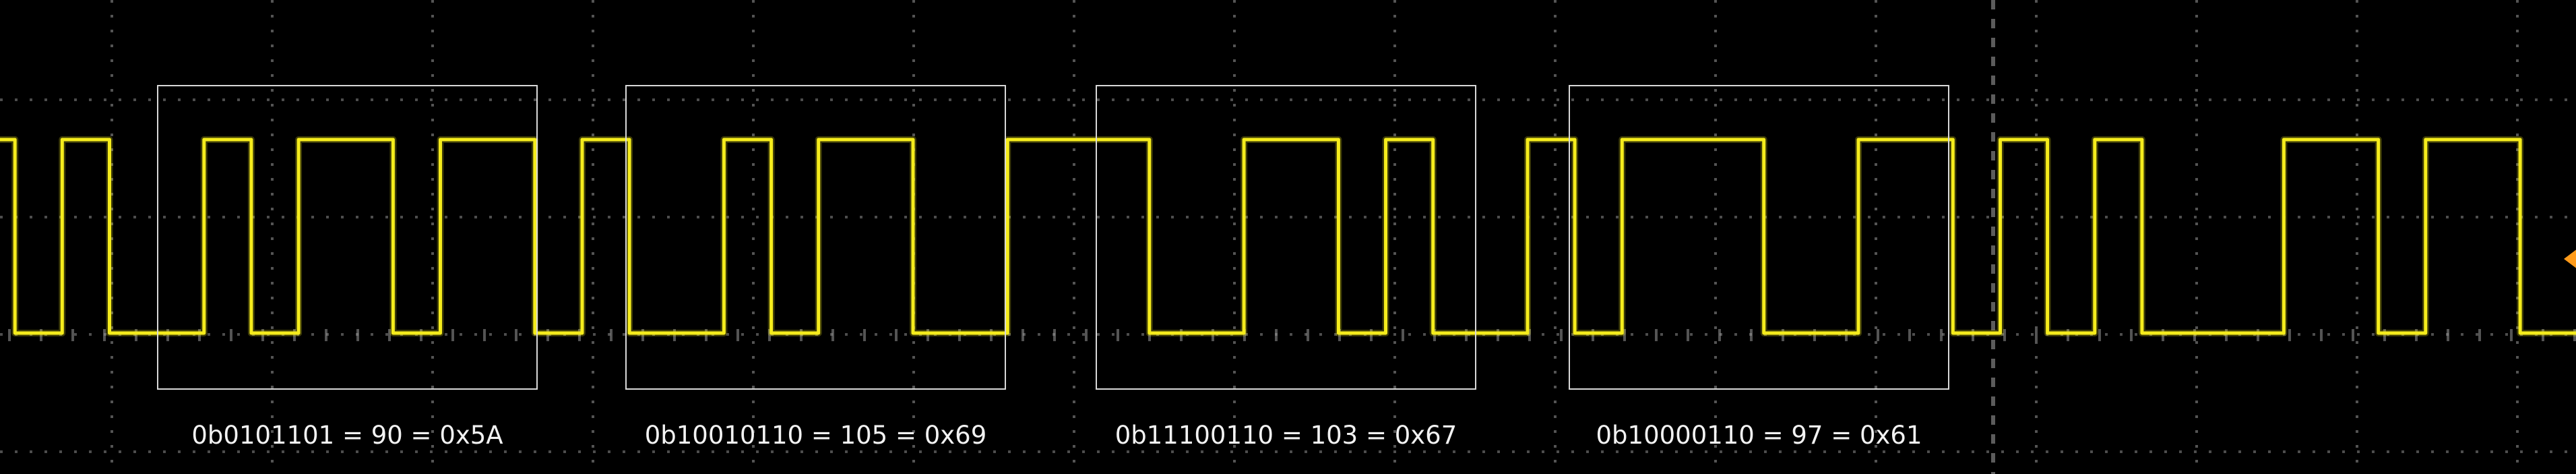 This screenshot has width=2576, height=474. I want to click on decode-label-3: 0b11100110 = 103 = 0x67, so click(1285, 436).